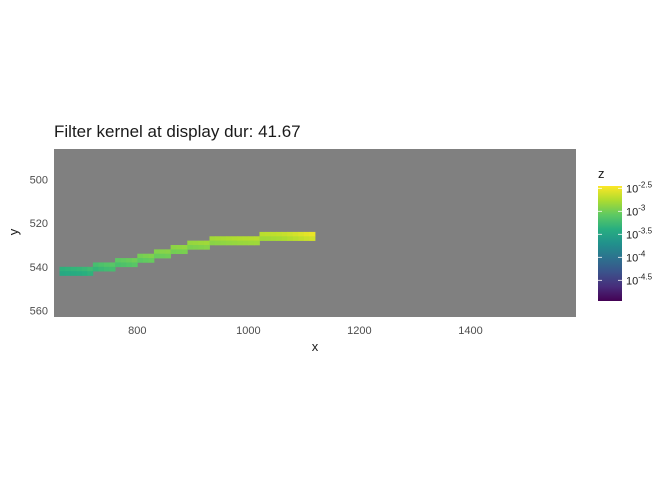 Image resolution: width=672 pixels, height=480 pixels. Describe the element at coordinates (39, 268) in the screenshot. I see `y-tick-label: 540` at that location.